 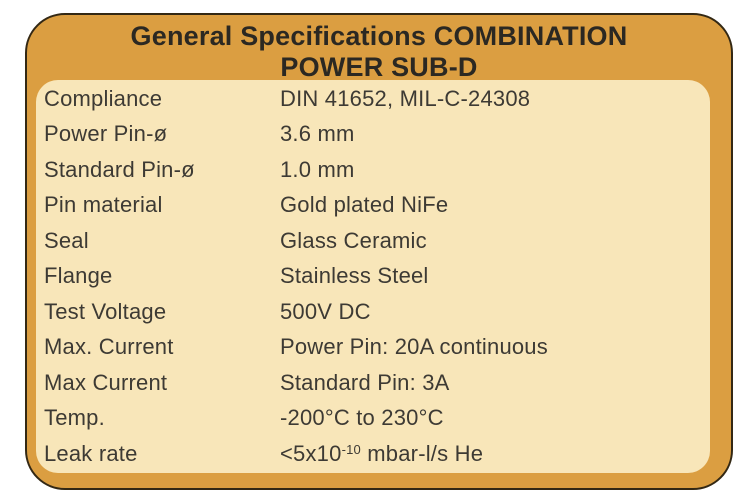 I want to click on spec-value: Gold plated NiFe, so click(x=364, y=205).